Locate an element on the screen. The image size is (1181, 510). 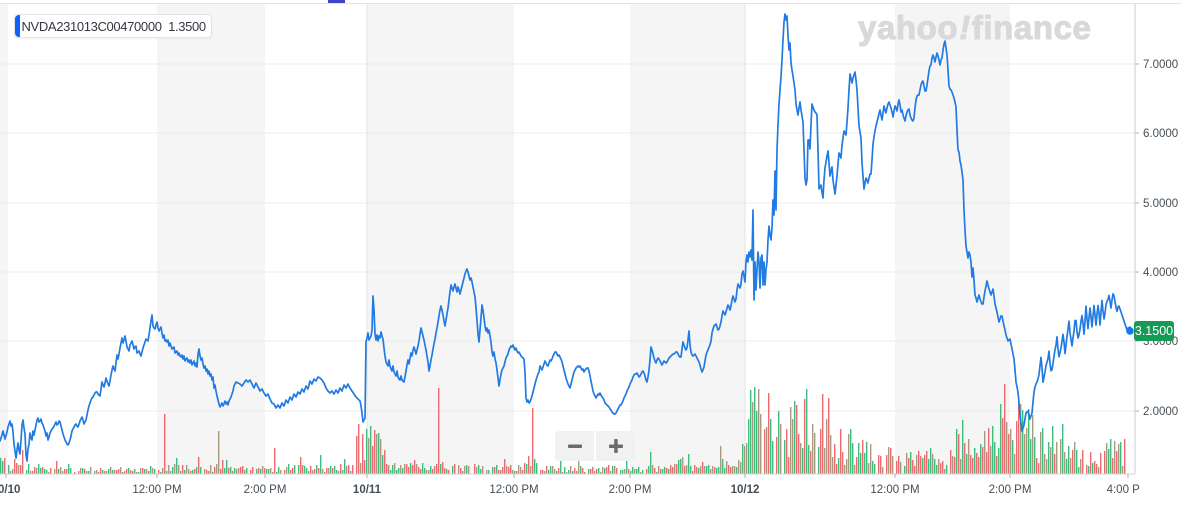
svg-text: 10/11 is located at coordinates (367, 490).